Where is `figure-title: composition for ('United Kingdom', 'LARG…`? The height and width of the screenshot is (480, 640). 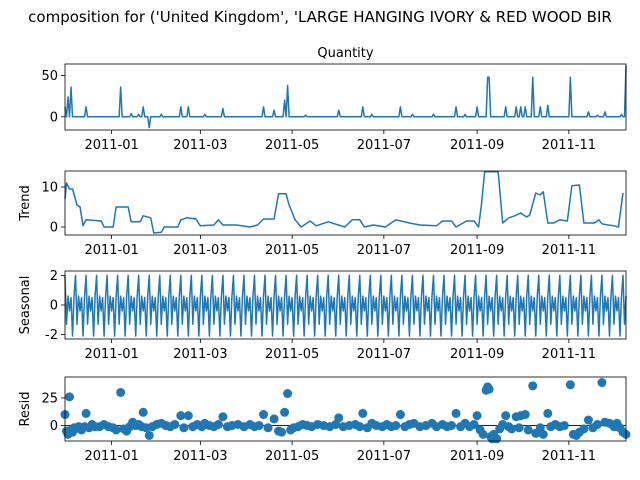
figure-title: composition for ('United Kingdom', 'LARG… is located at coordinates (320, 17).